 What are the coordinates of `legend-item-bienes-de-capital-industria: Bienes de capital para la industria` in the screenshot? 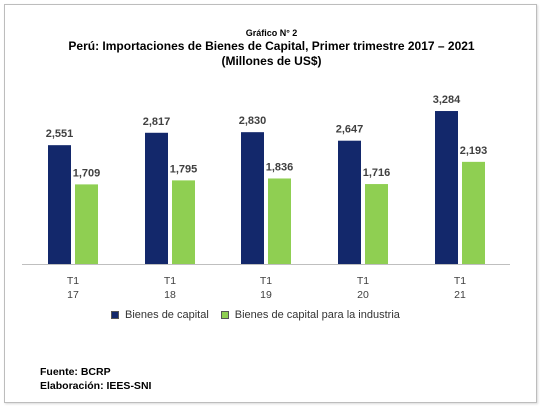 It's located at (310, 315).